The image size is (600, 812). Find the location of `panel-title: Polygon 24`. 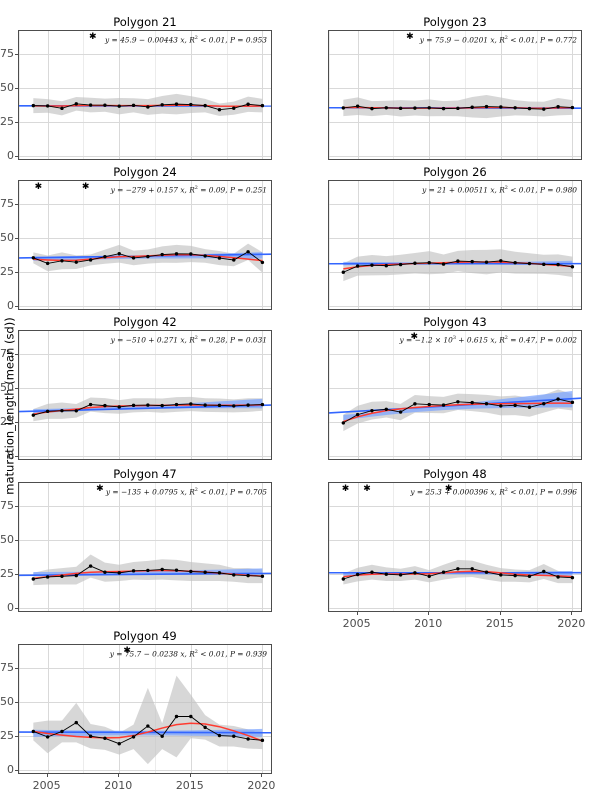

panel-title: Polygon 24 is located at coordinates (145, 172).